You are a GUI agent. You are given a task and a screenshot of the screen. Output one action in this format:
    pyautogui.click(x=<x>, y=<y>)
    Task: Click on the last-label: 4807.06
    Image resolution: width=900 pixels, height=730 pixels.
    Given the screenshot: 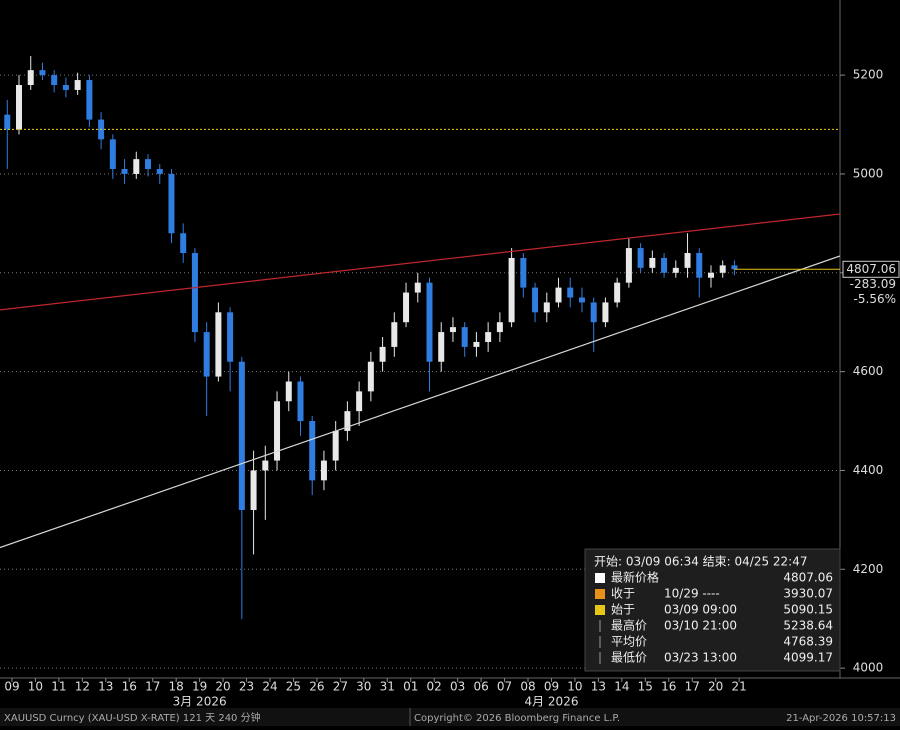 What is the action you would take?
    pyautogui.click(x=871, y=269)
    